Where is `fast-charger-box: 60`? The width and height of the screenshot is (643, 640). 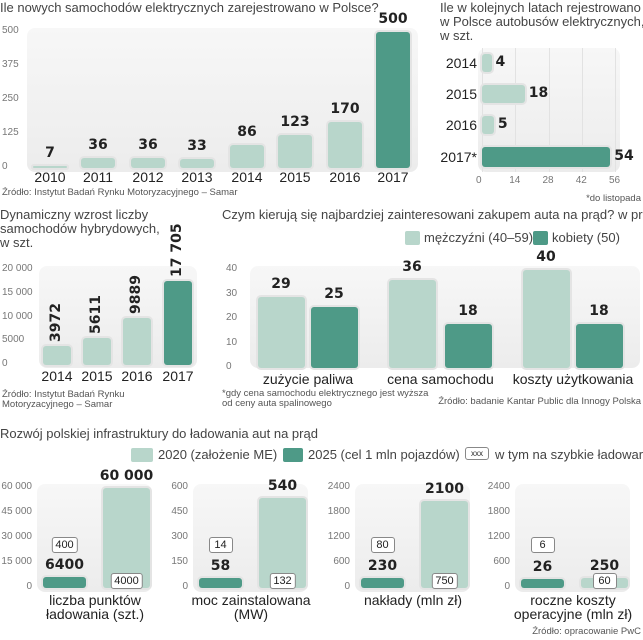
fast-charger-box: 60 is located at coordinates (604, 581).